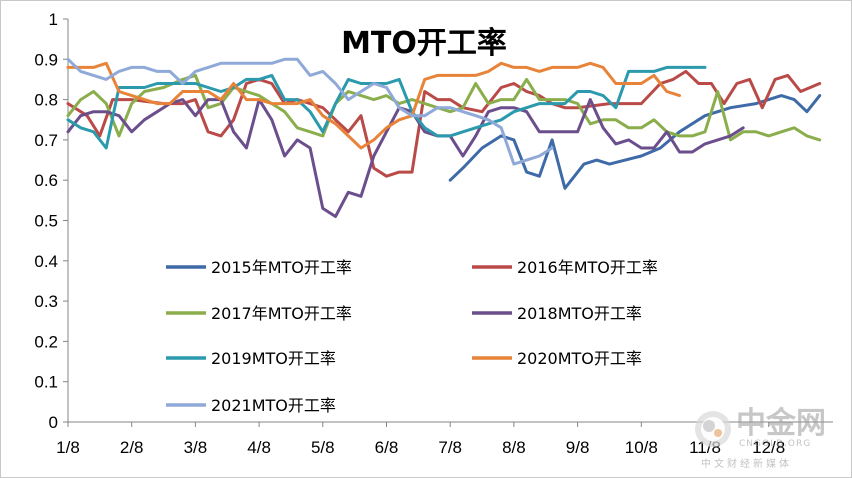  What do you see at coordinates (46, 382) in the screenshot?
I see `y-tick-label: 0.1` at bounding box center [46, 382].